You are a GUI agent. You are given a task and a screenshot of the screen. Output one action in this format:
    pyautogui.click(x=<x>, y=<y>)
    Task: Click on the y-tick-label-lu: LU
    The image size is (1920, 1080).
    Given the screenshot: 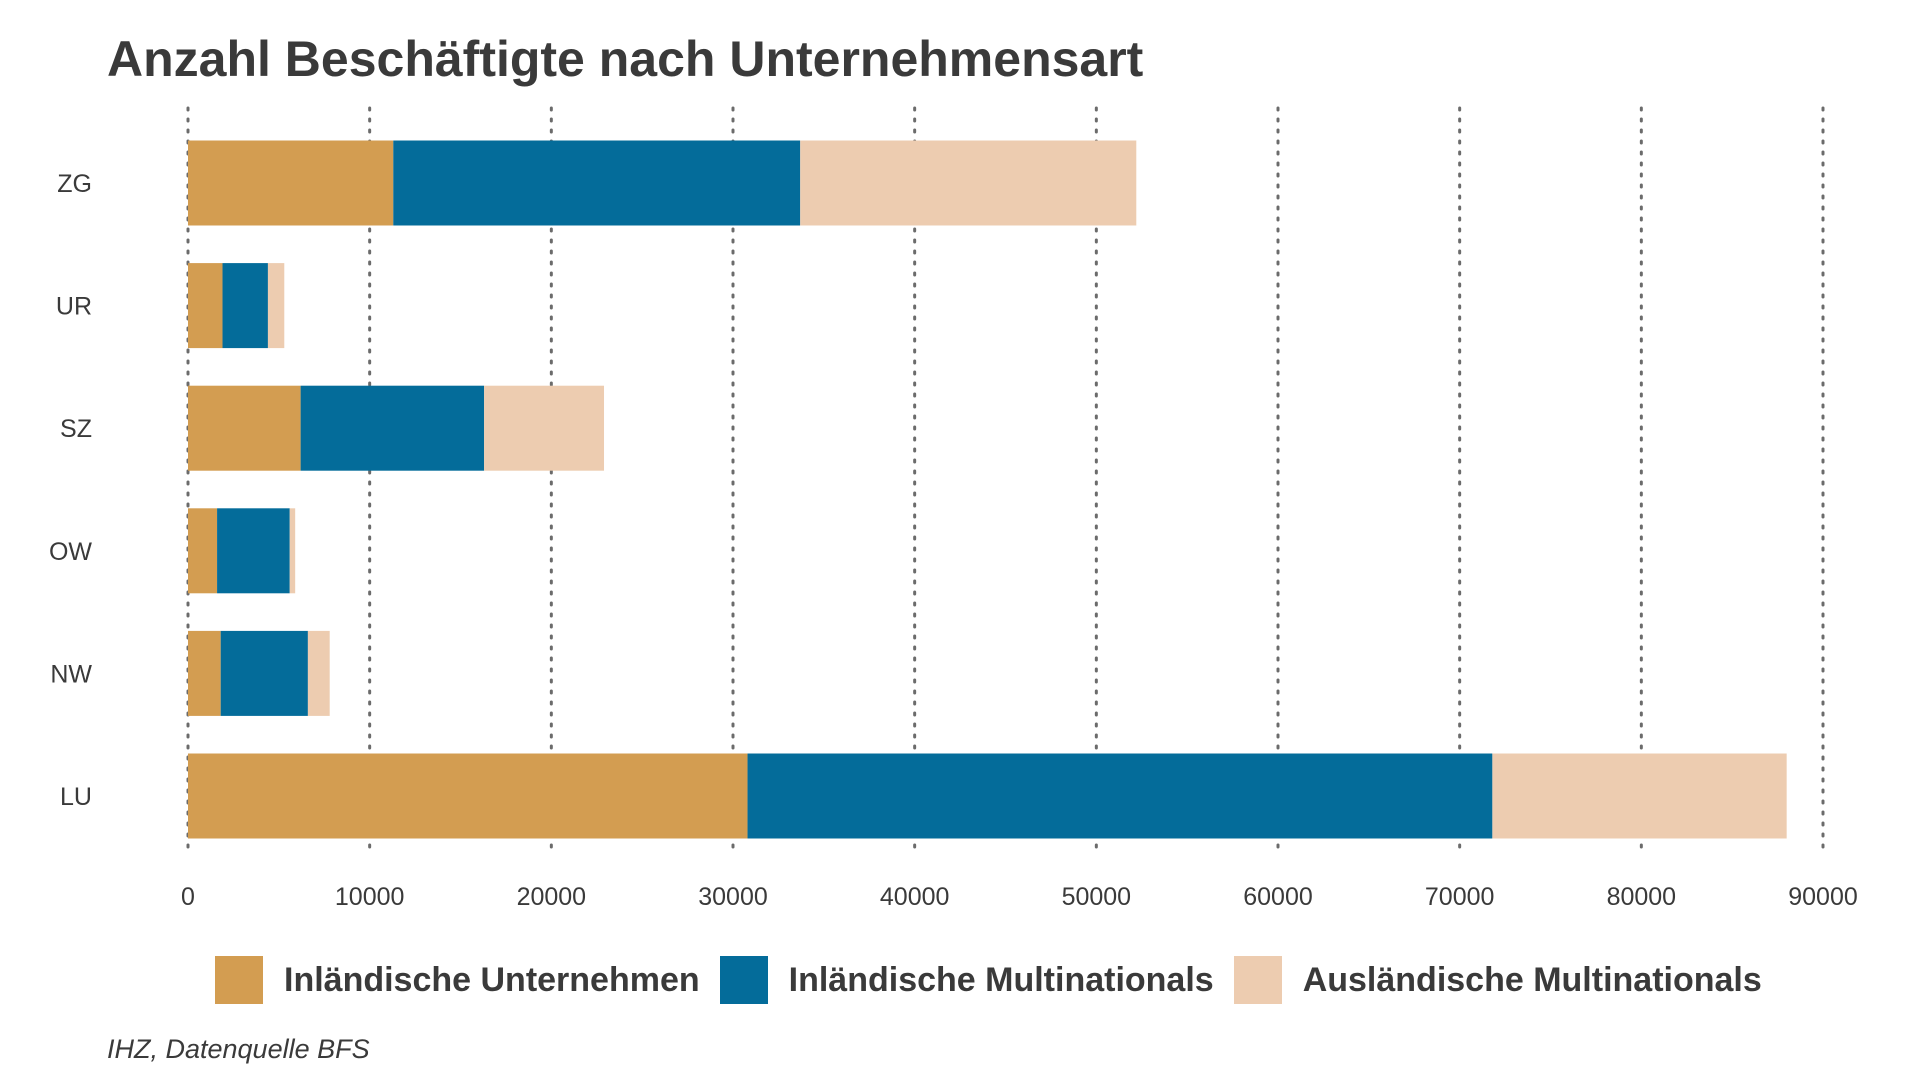 What is the action you would take?
    pyautogui.click(x=76, y=797)
    